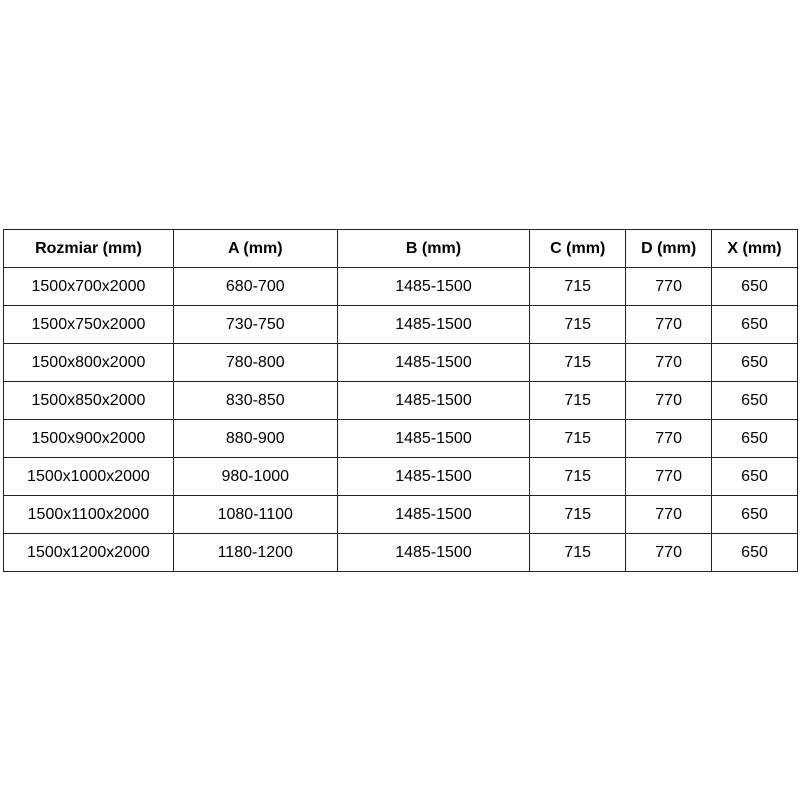 The width and height of the screenshot is (800, 800). Describe the element at coordinates (88, 286) in the screenshot. I see `cell-size: 1500x700x2000` at that location.